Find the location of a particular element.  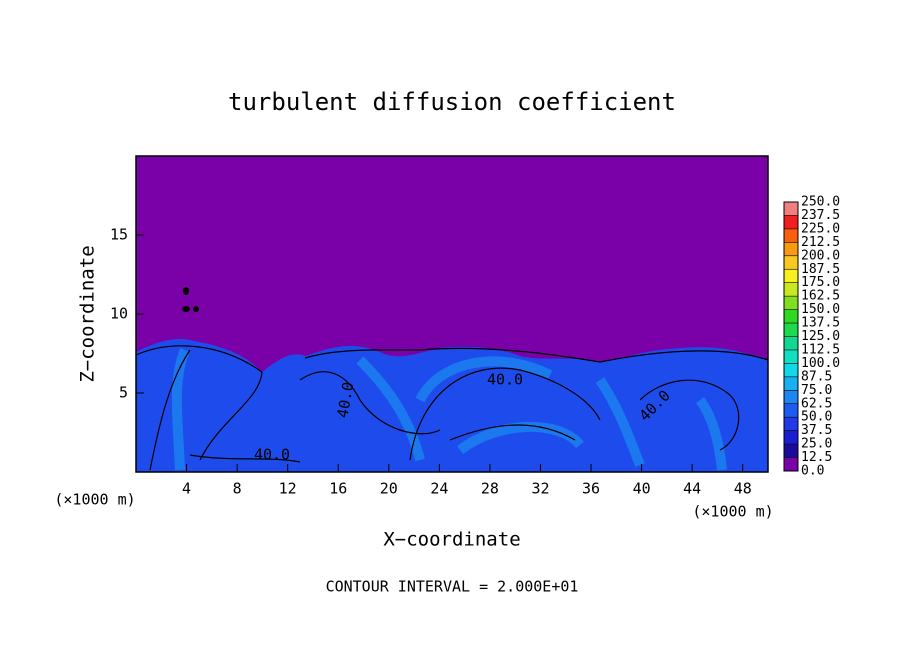

colorbar-label: 162.5 is located at coordinates (820, 296).